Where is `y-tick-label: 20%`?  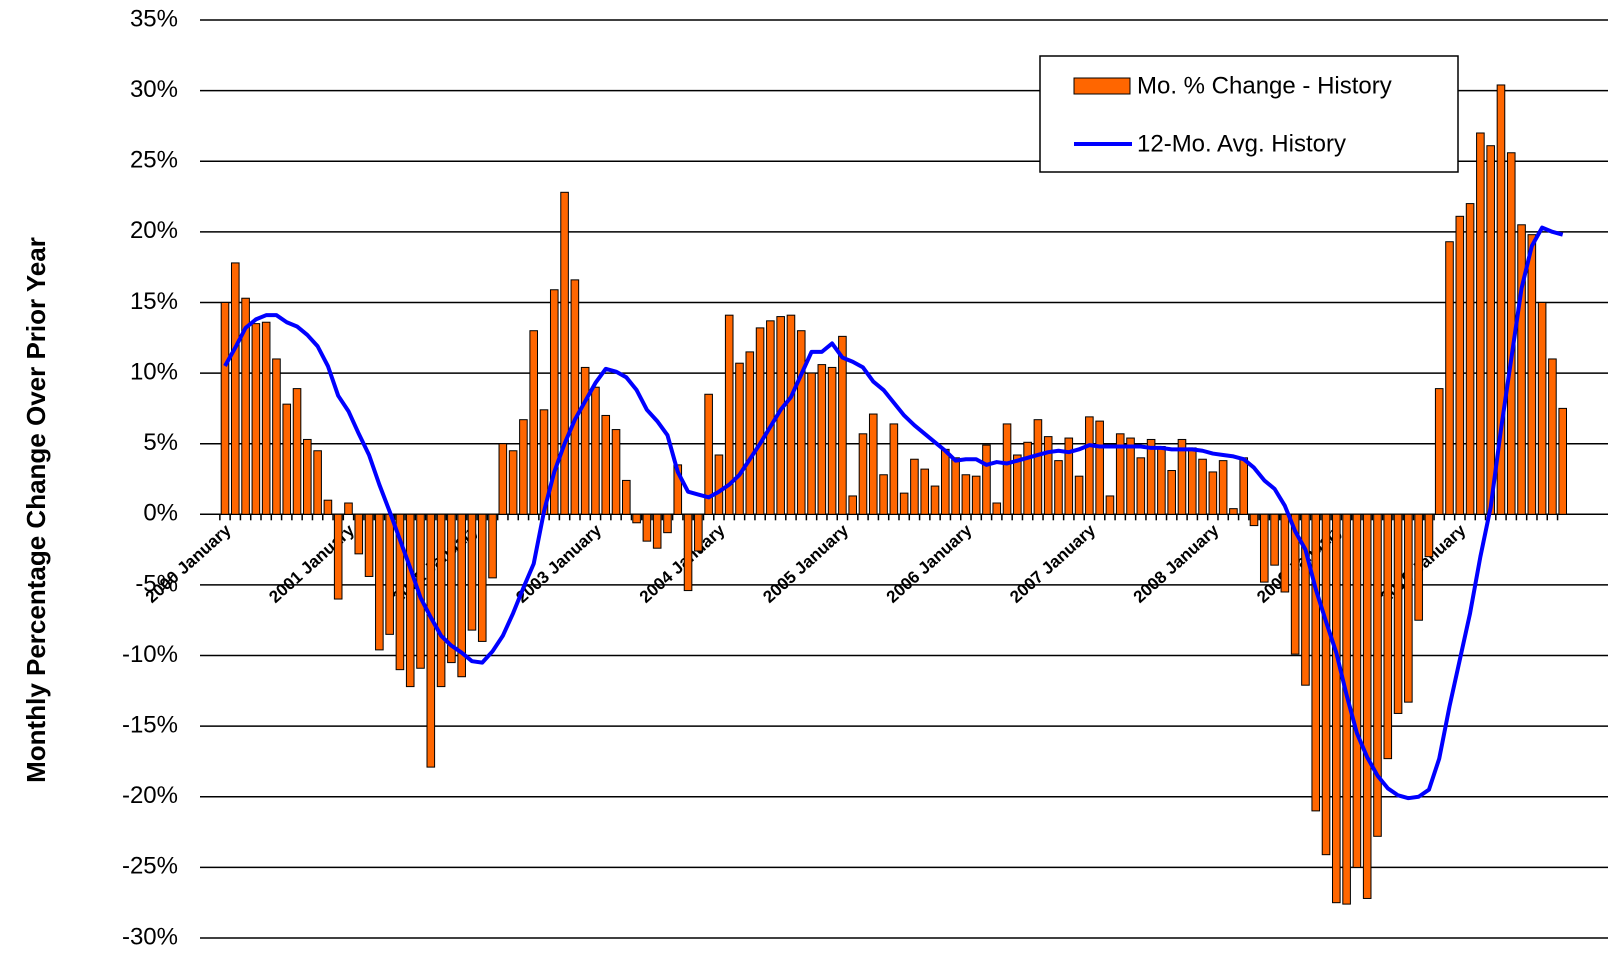 y-tick-label: 20% is located at coordinates (154, 230).